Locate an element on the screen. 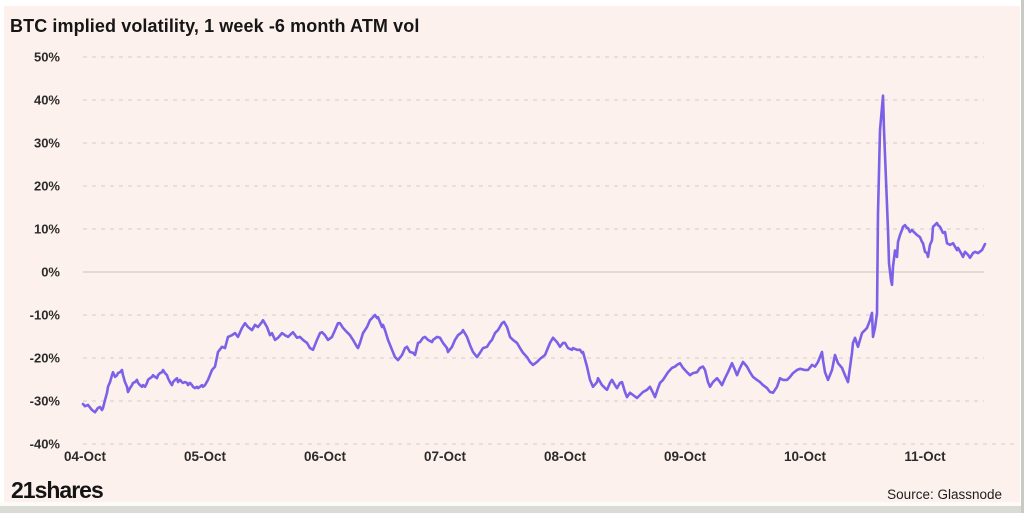 The image size is (1024, 513). y-tick-label: 20% is located at coordinates (47, 186).